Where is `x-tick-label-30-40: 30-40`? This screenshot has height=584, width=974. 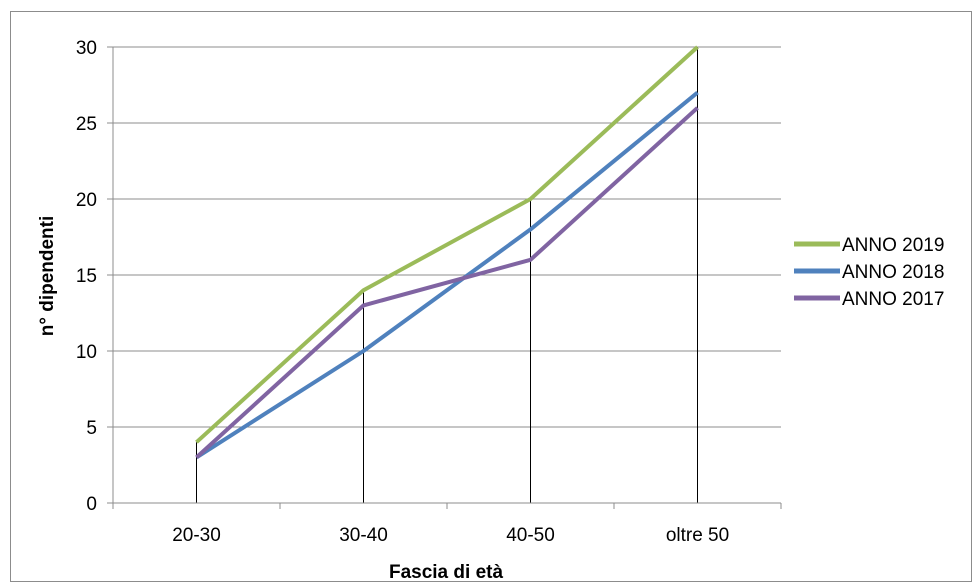 x-tick-label-30-40: 30-40 is located at coordinates (363, 535).